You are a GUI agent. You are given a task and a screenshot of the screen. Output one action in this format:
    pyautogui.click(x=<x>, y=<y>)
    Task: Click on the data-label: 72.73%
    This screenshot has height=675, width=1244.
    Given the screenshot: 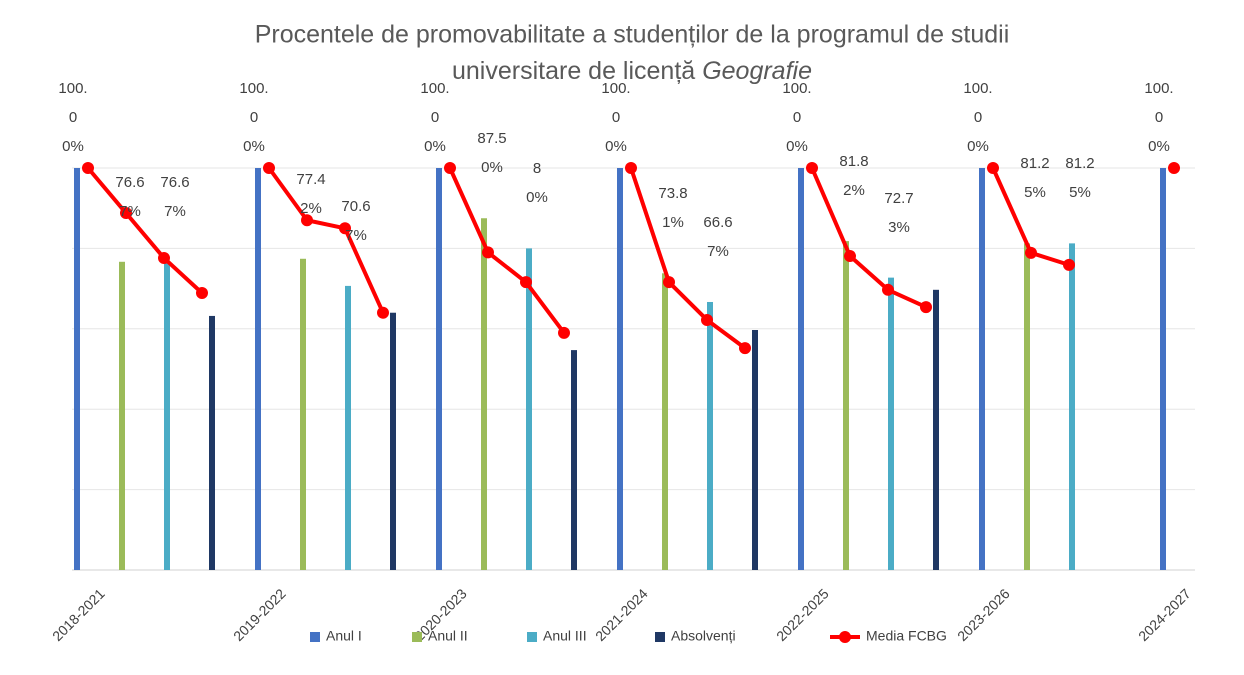 What is the action you would take?
    pyautogui.click(x=899, y=212)
    